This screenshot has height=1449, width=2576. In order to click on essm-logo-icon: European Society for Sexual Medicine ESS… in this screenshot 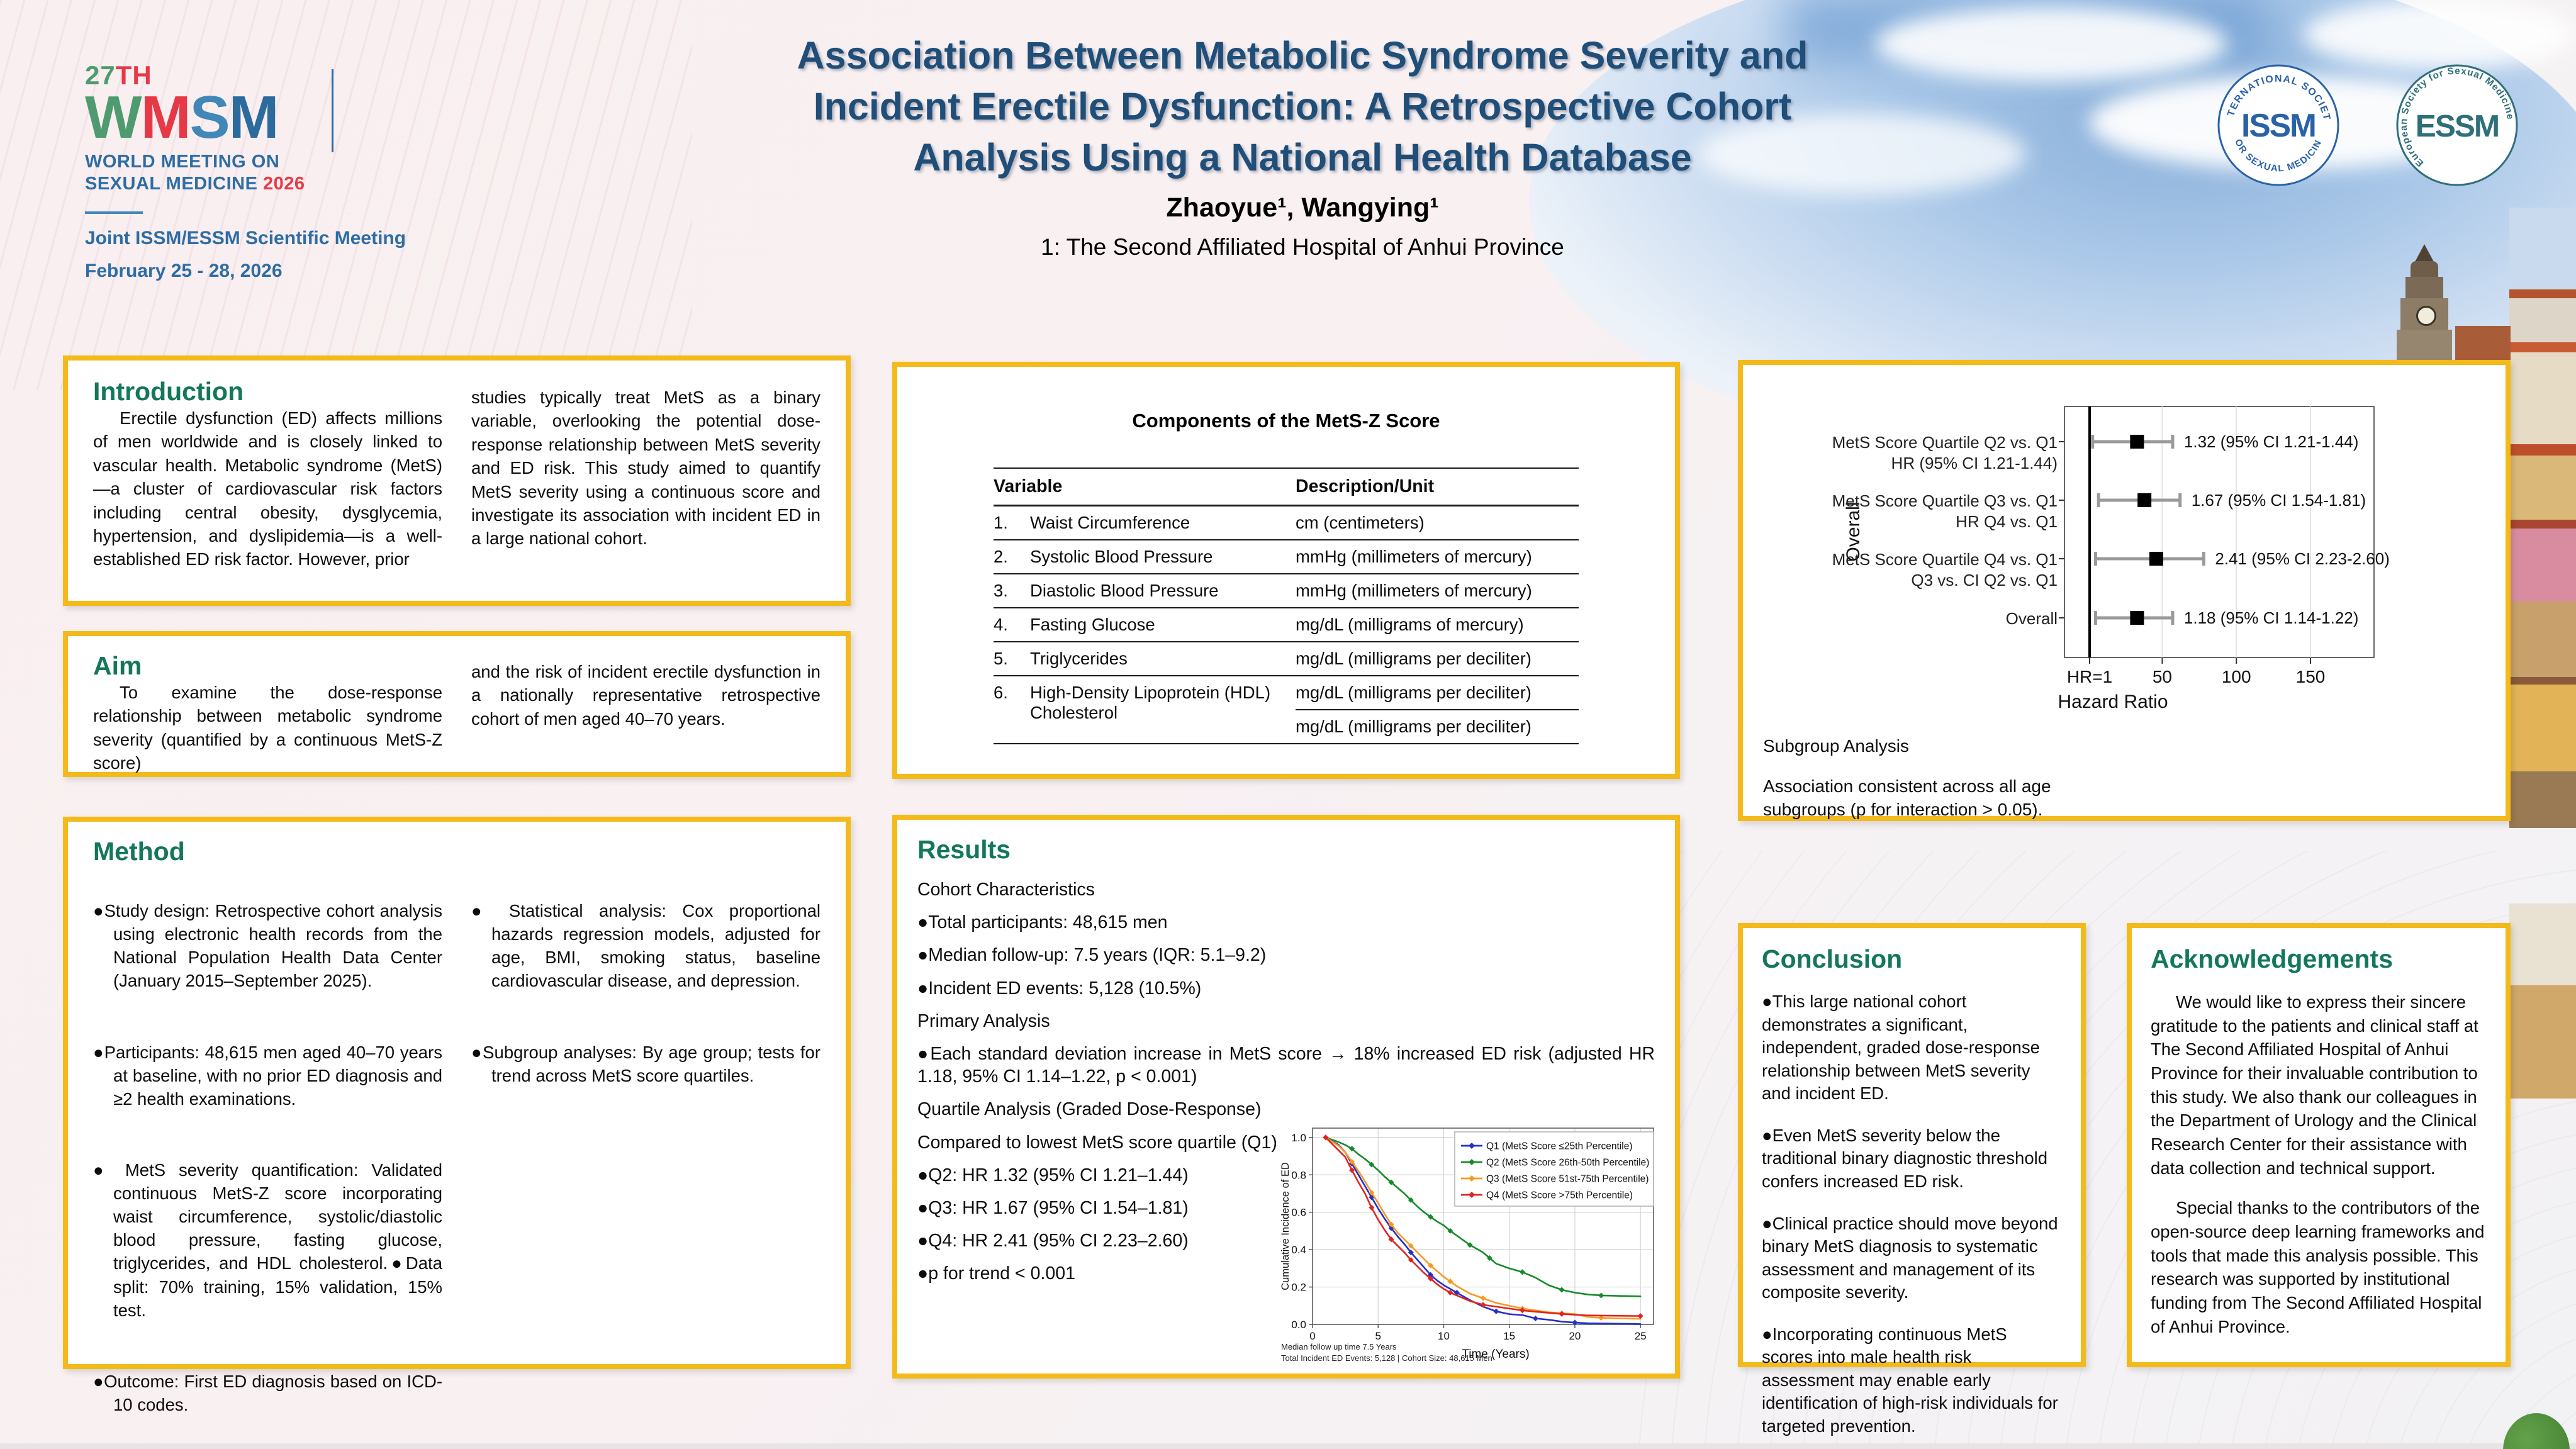, I will do `click(2457, 125)`.